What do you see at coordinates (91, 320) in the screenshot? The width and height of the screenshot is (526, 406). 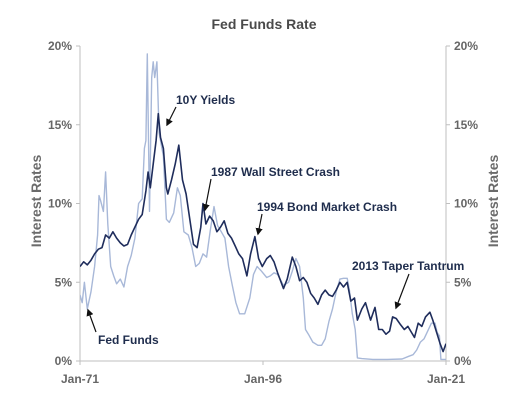 I see `annotation-fed-funds-arrow` at bounding box center [91, 320].